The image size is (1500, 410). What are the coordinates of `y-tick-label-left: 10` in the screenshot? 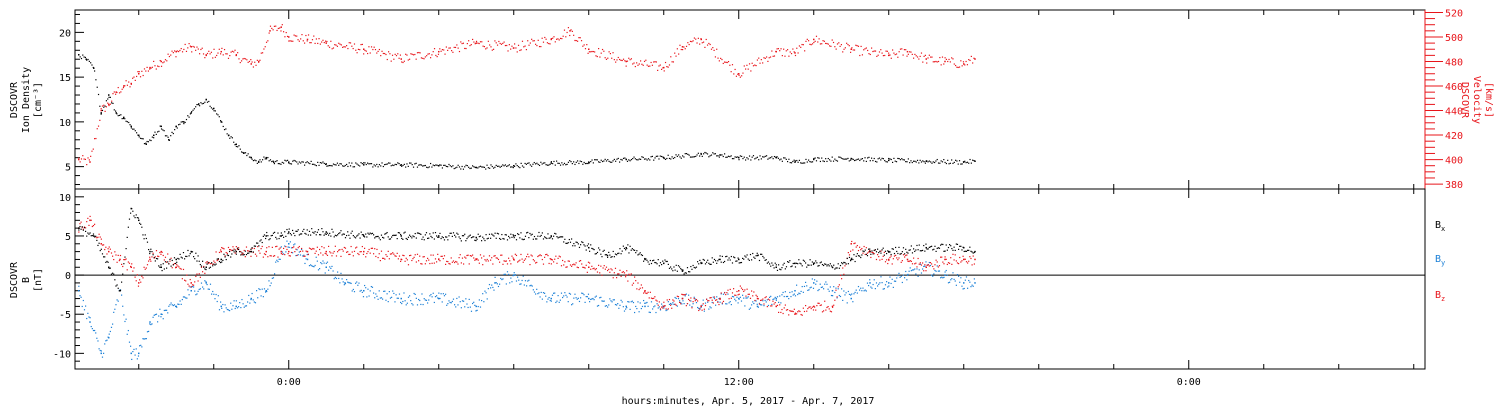 It's located at (65, 123).